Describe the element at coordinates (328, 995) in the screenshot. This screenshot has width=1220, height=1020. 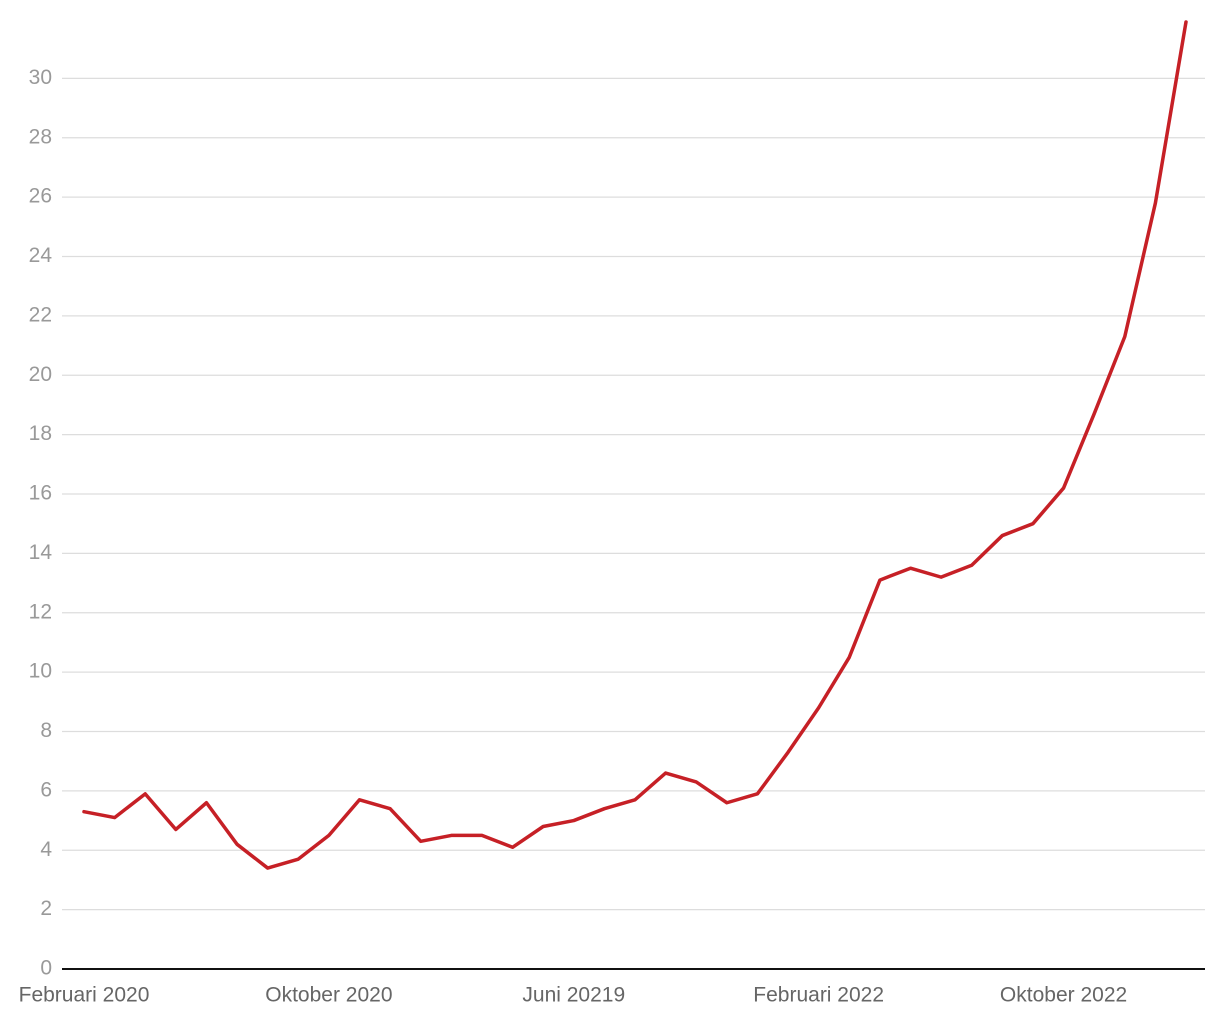
I see `x-tick-label: Oktober 2020` at that location.